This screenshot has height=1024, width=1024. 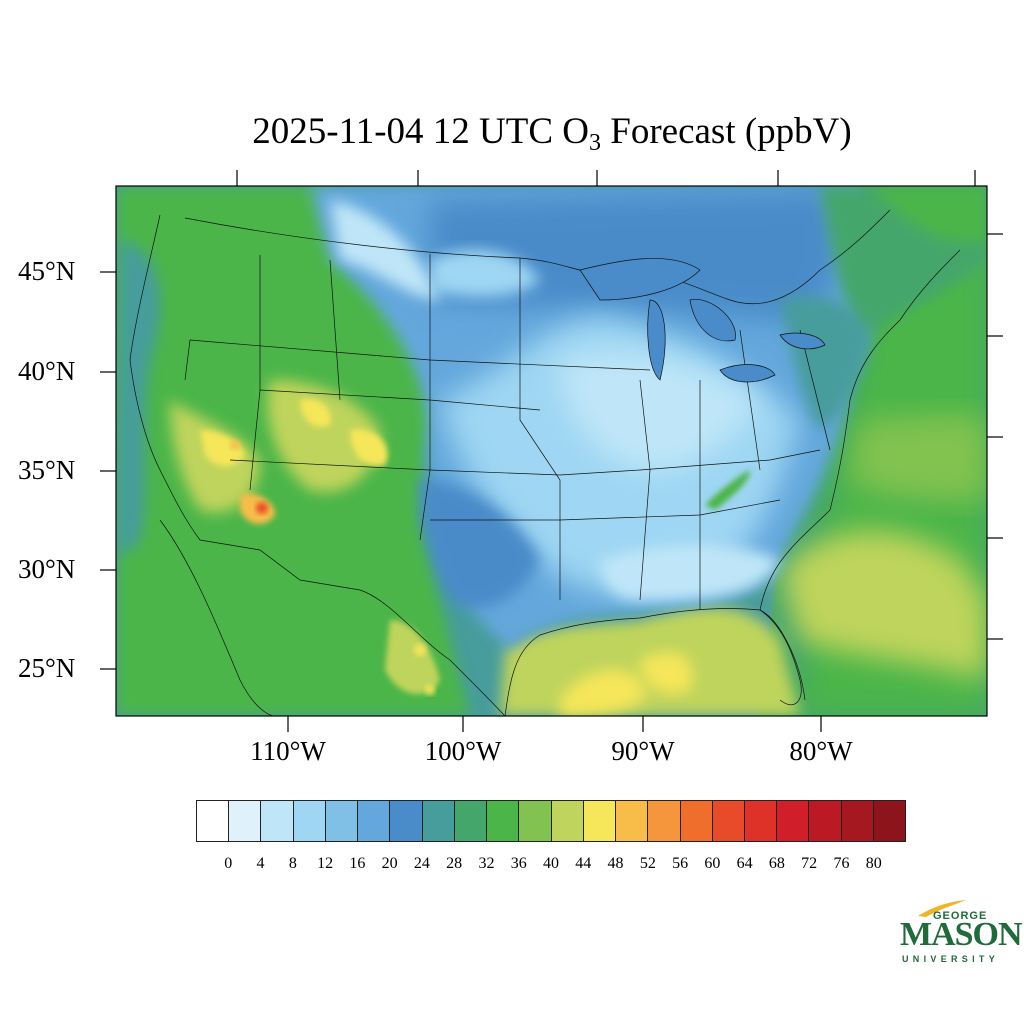 I want to click on logo-mason-text: MASON, so click(x=961, y=934).